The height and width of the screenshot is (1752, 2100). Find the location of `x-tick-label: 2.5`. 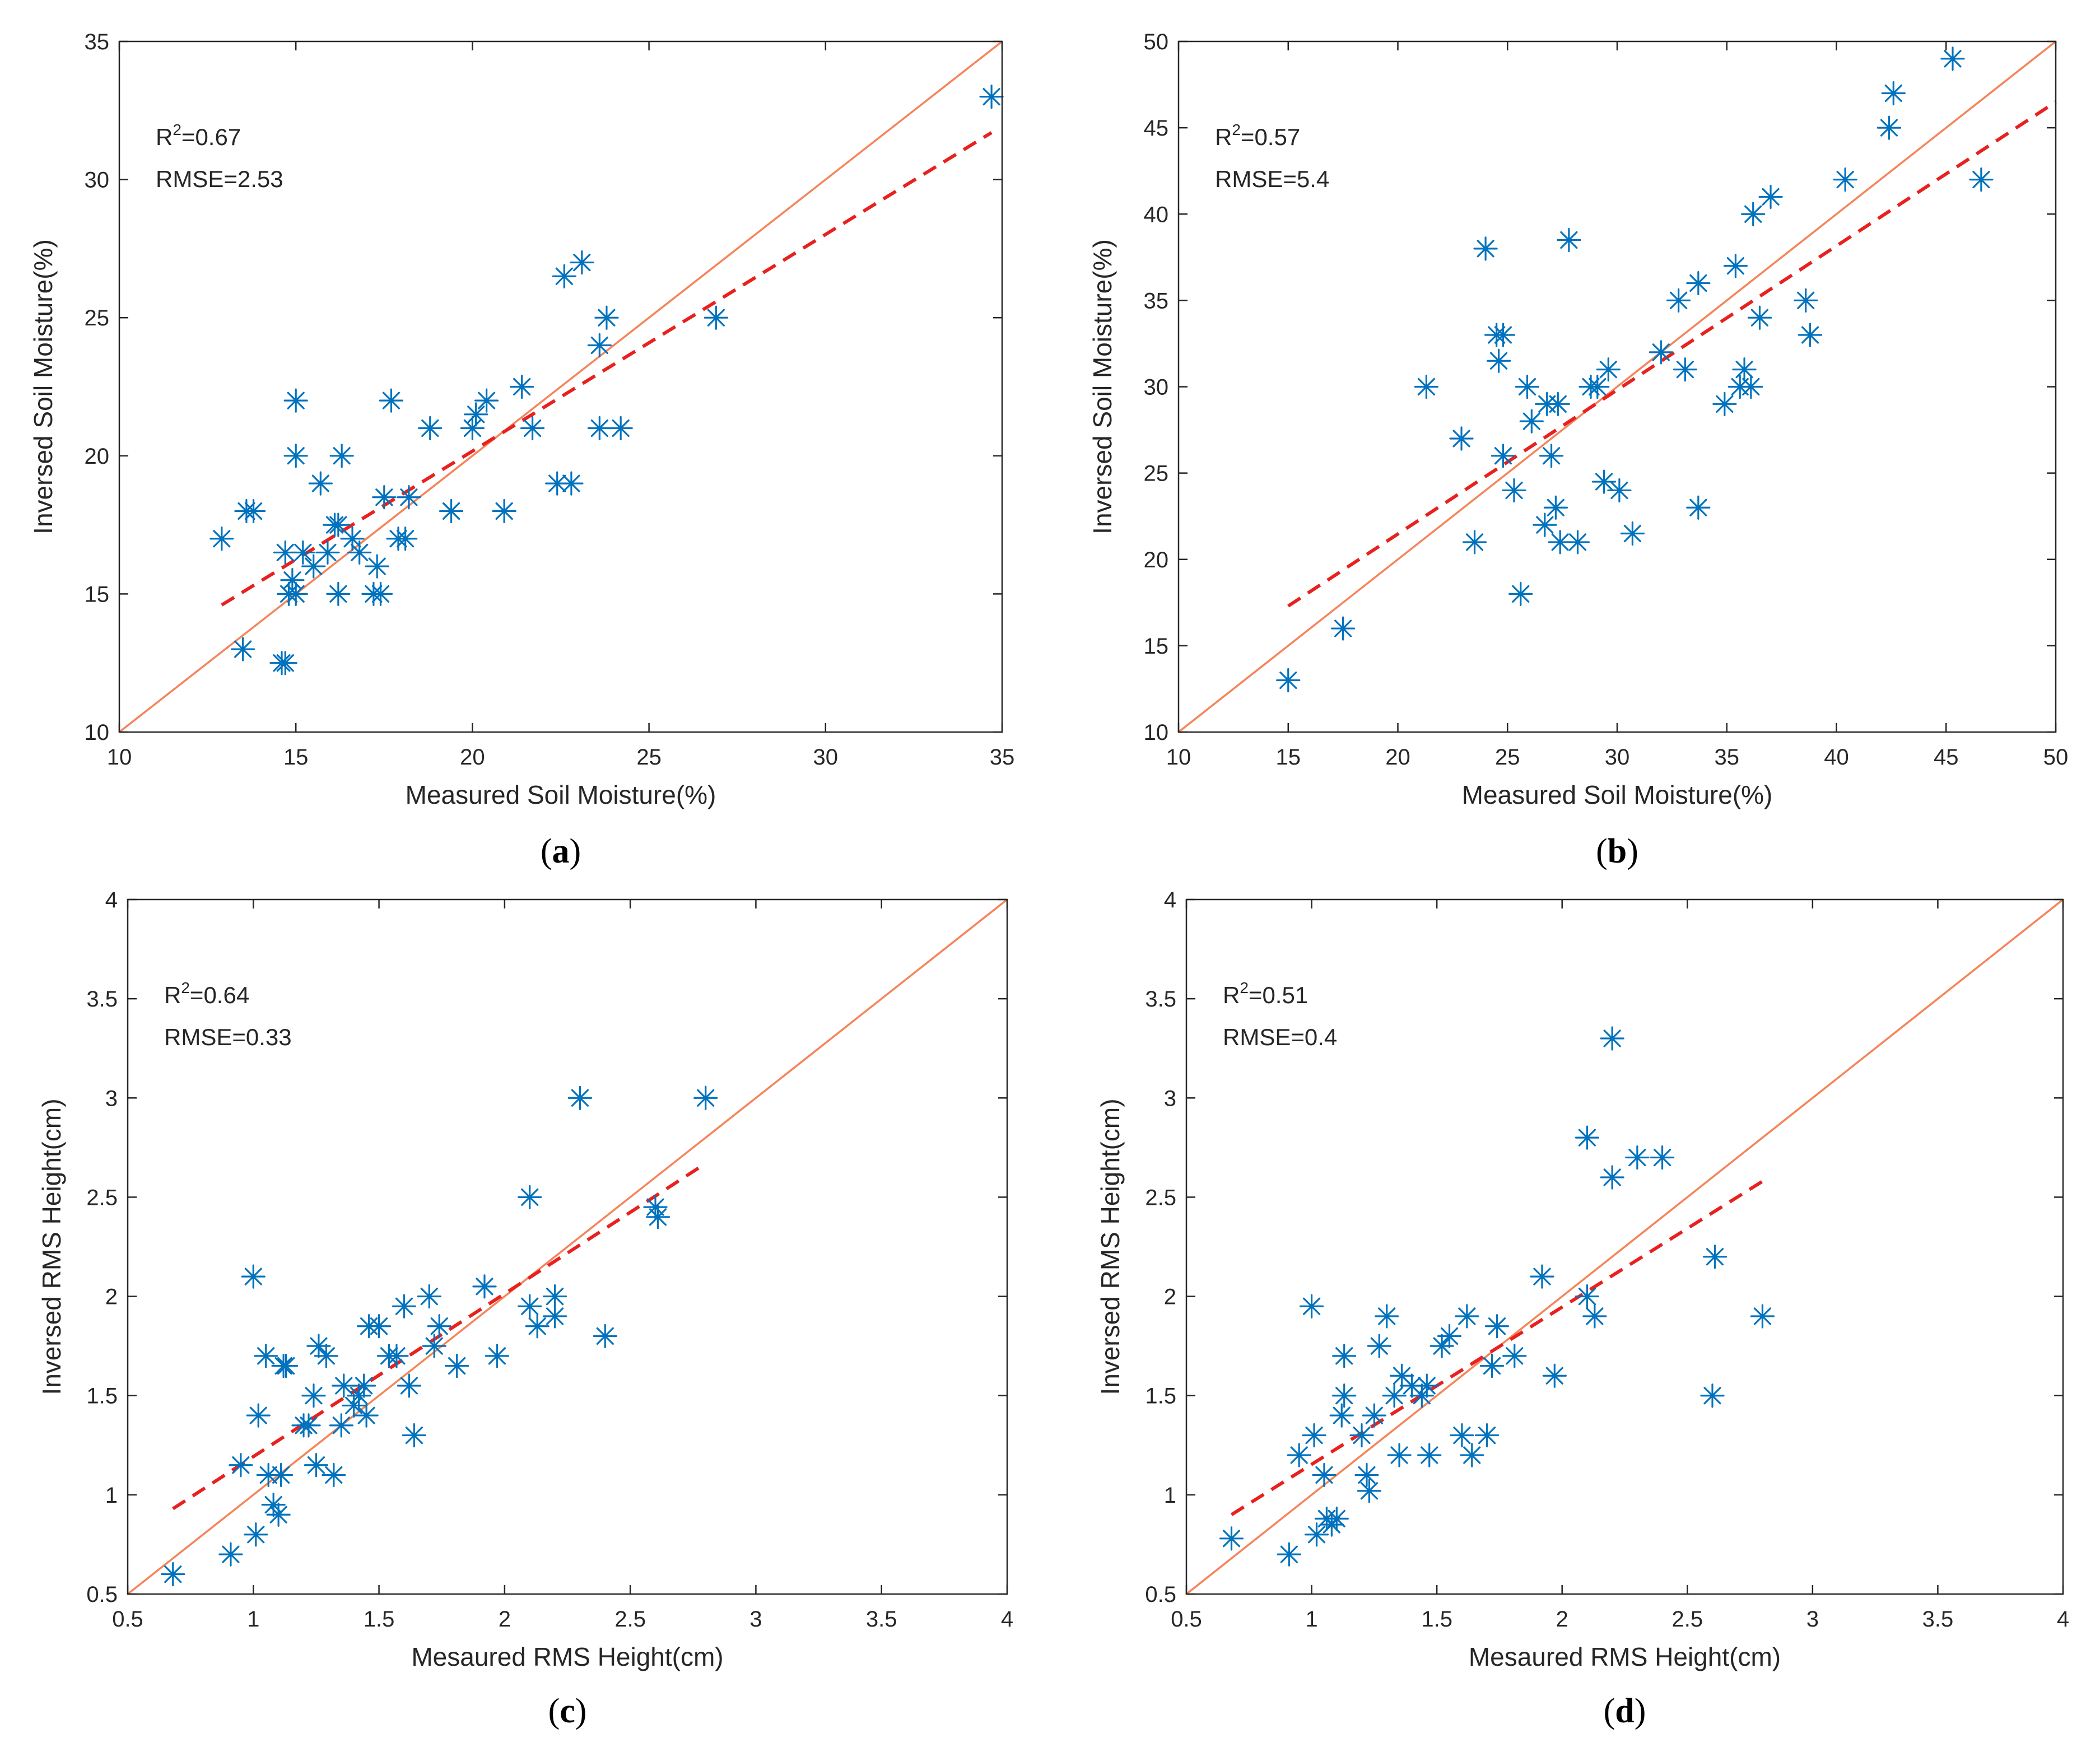

x-tick-label: 2.5 is located at coordinates (630, 1619).